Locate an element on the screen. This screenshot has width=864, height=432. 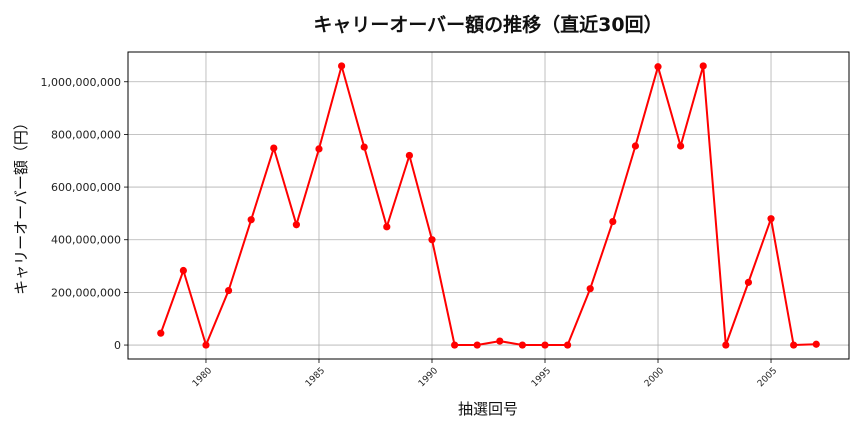
x-axis-ticks: 1980 1985 1990 1995 2000 2005 is located at coordinates (485, 374).